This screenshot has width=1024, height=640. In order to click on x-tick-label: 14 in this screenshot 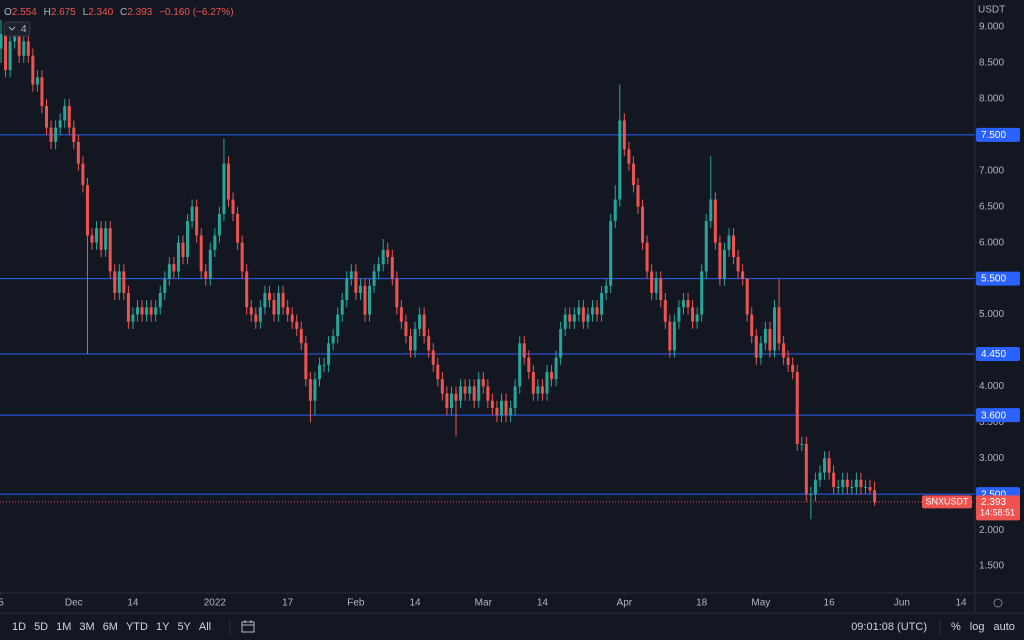, I will do `click(133, 603)`.